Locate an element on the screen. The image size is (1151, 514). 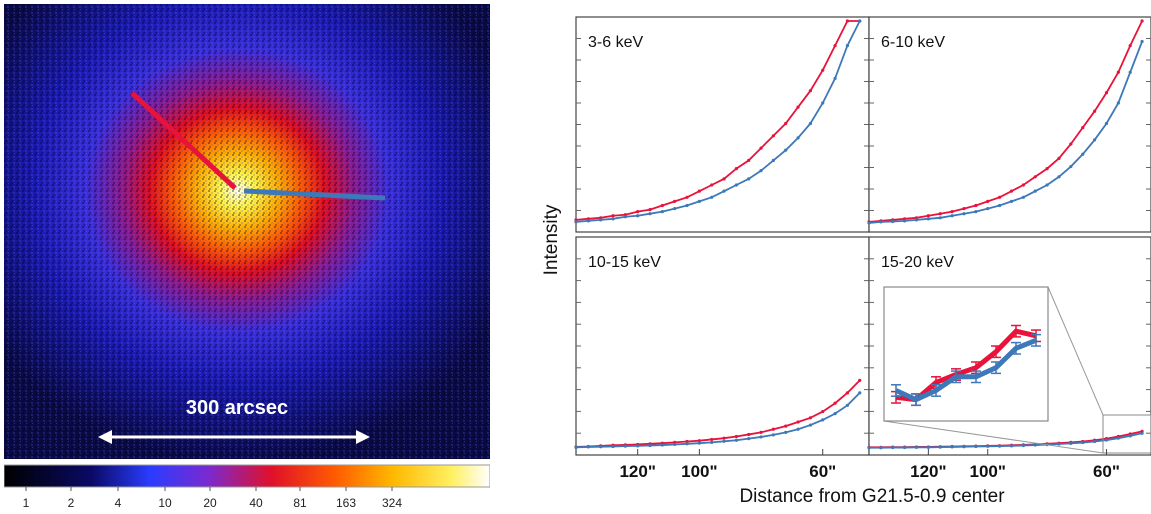
panel-1: 3-6 keV is located at coordinates (722, 124).